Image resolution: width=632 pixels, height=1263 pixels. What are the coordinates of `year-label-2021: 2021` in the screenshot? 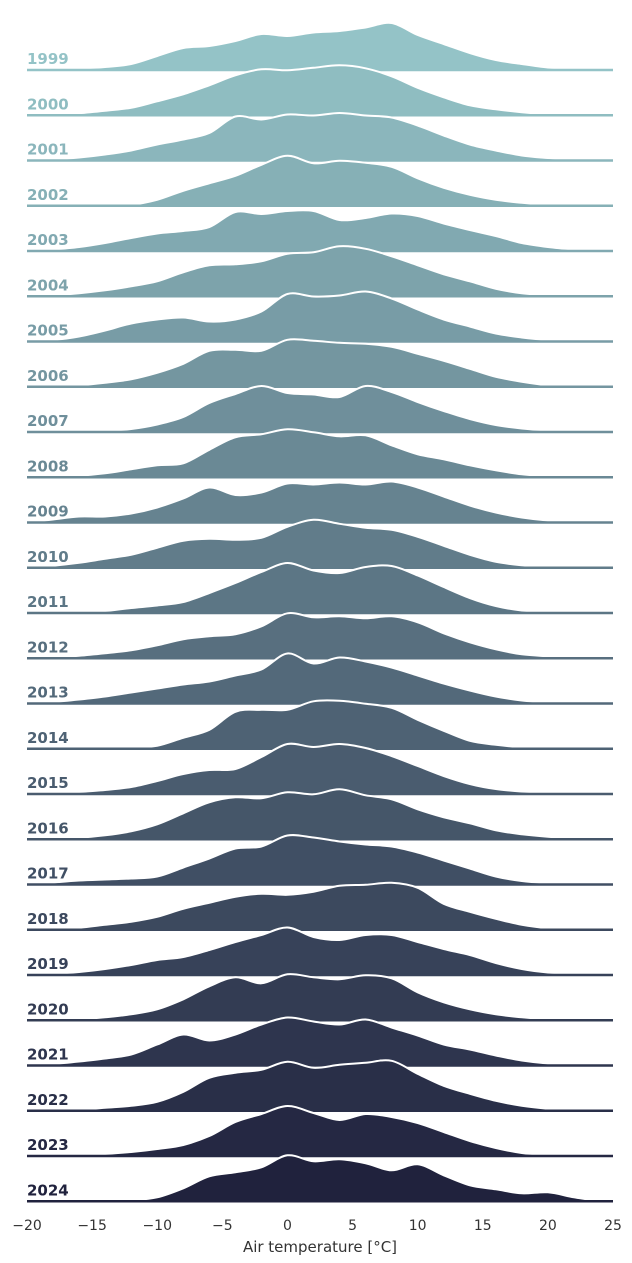 It's located at (48, 1055).